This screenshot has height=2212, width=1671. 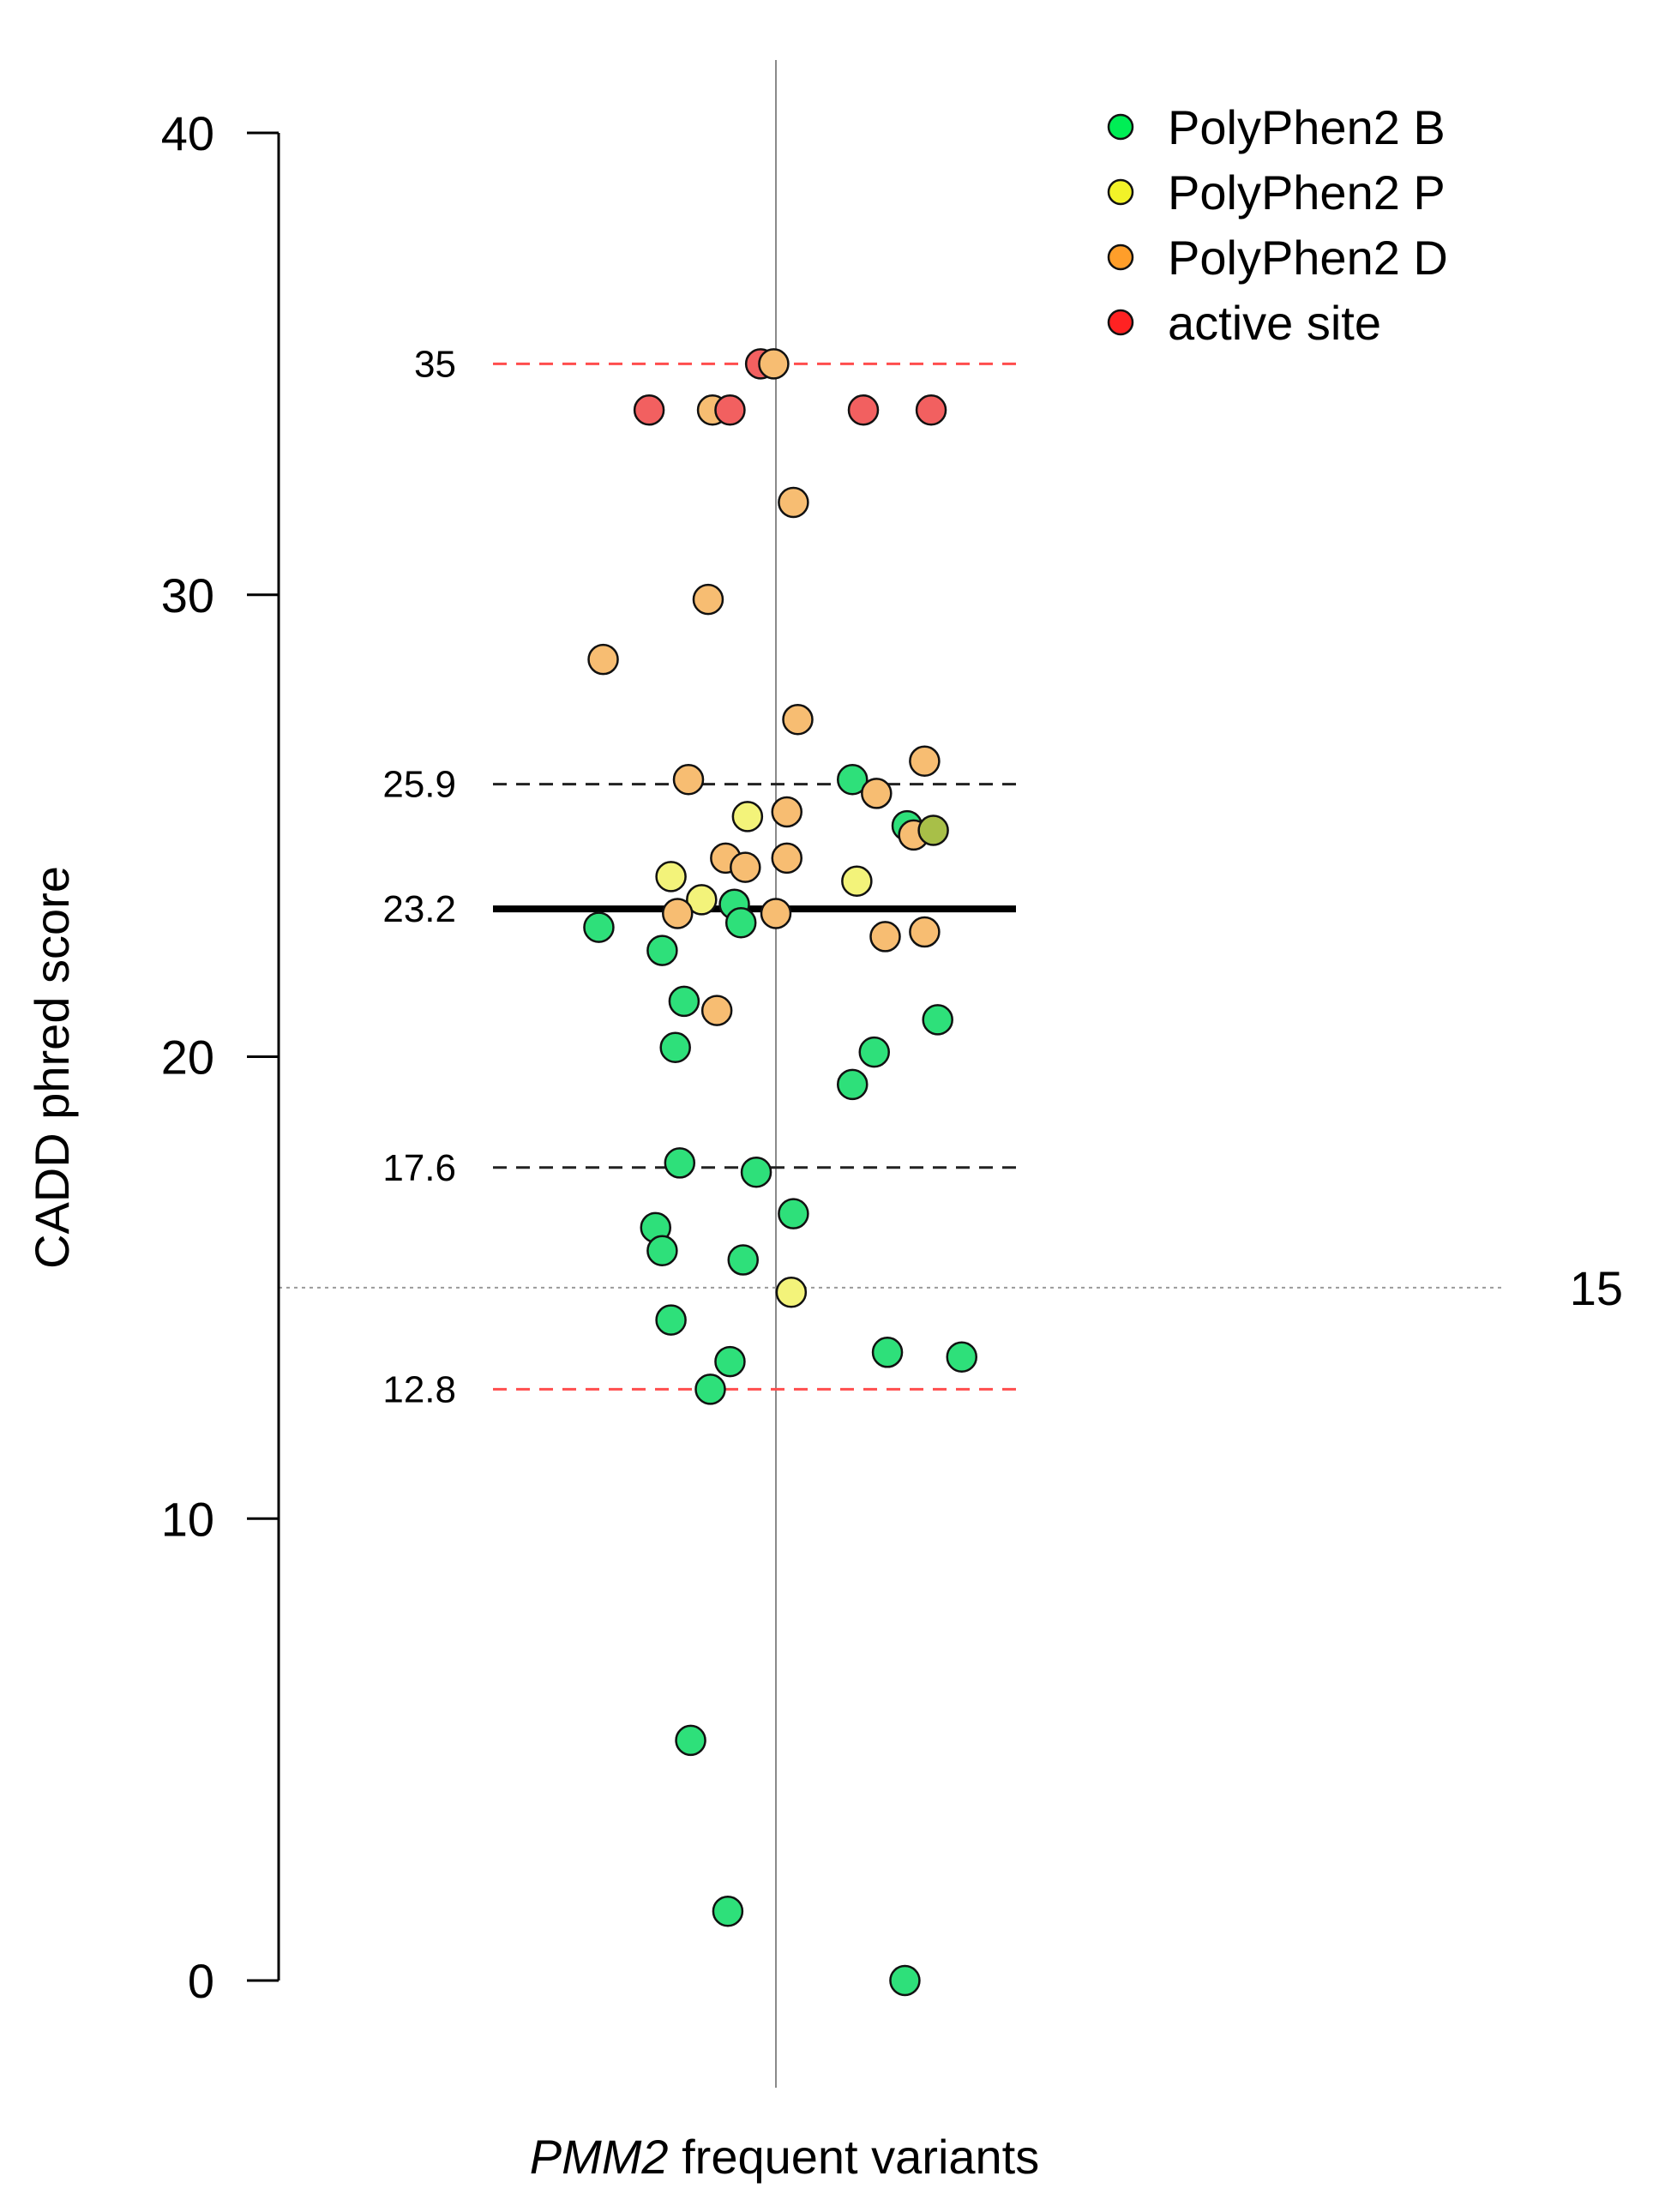 I want to click on legend-marker-A, so click(x=1120, y=322).